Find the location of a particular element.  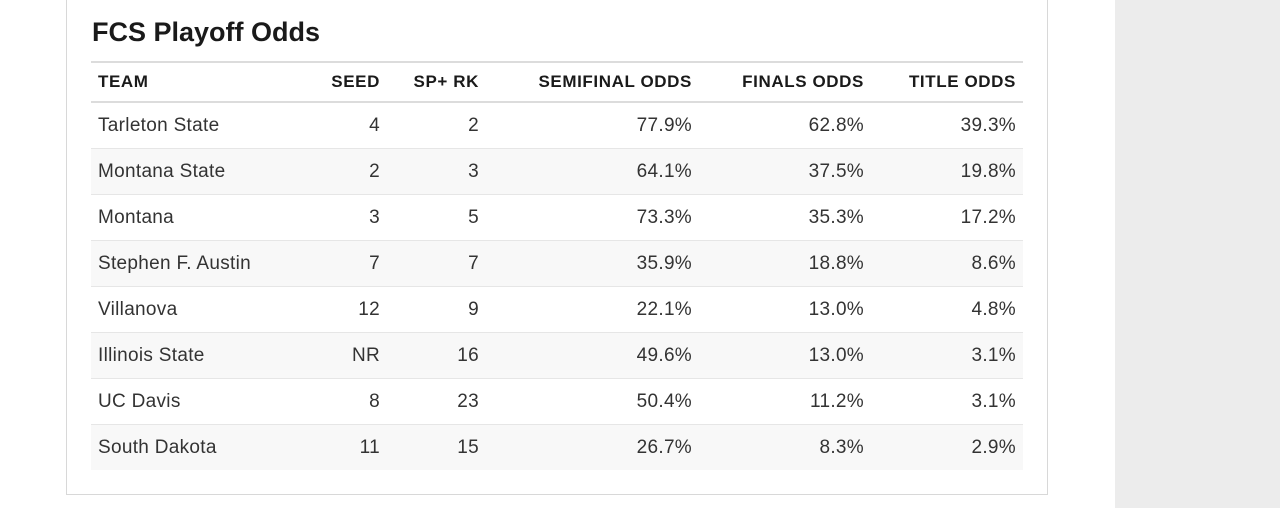

table-cell: 11 is located at coordinates (343, 447).